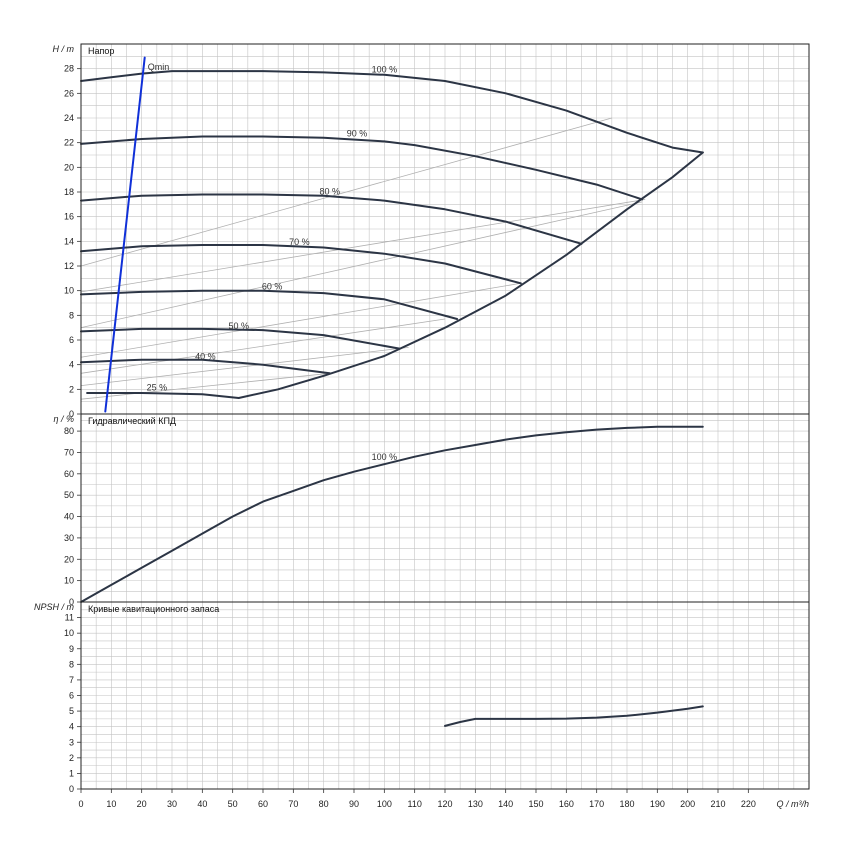 Image resolution: width=850 pixels, height=850 pixels. I want to click on x-tick-label: 200, so click(687, 804).